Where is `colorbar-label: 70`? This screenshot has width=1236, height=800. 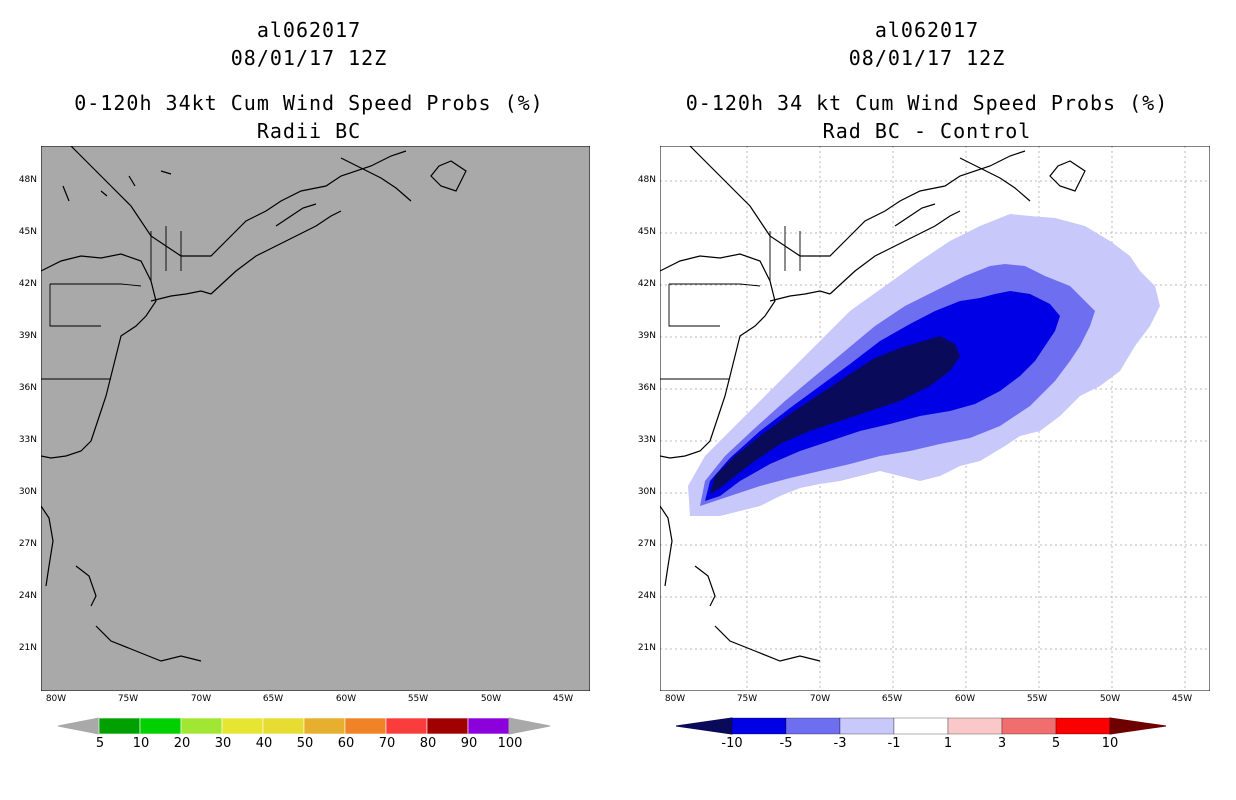 colorbar-label: 70 is located at coordinates (387, 743).